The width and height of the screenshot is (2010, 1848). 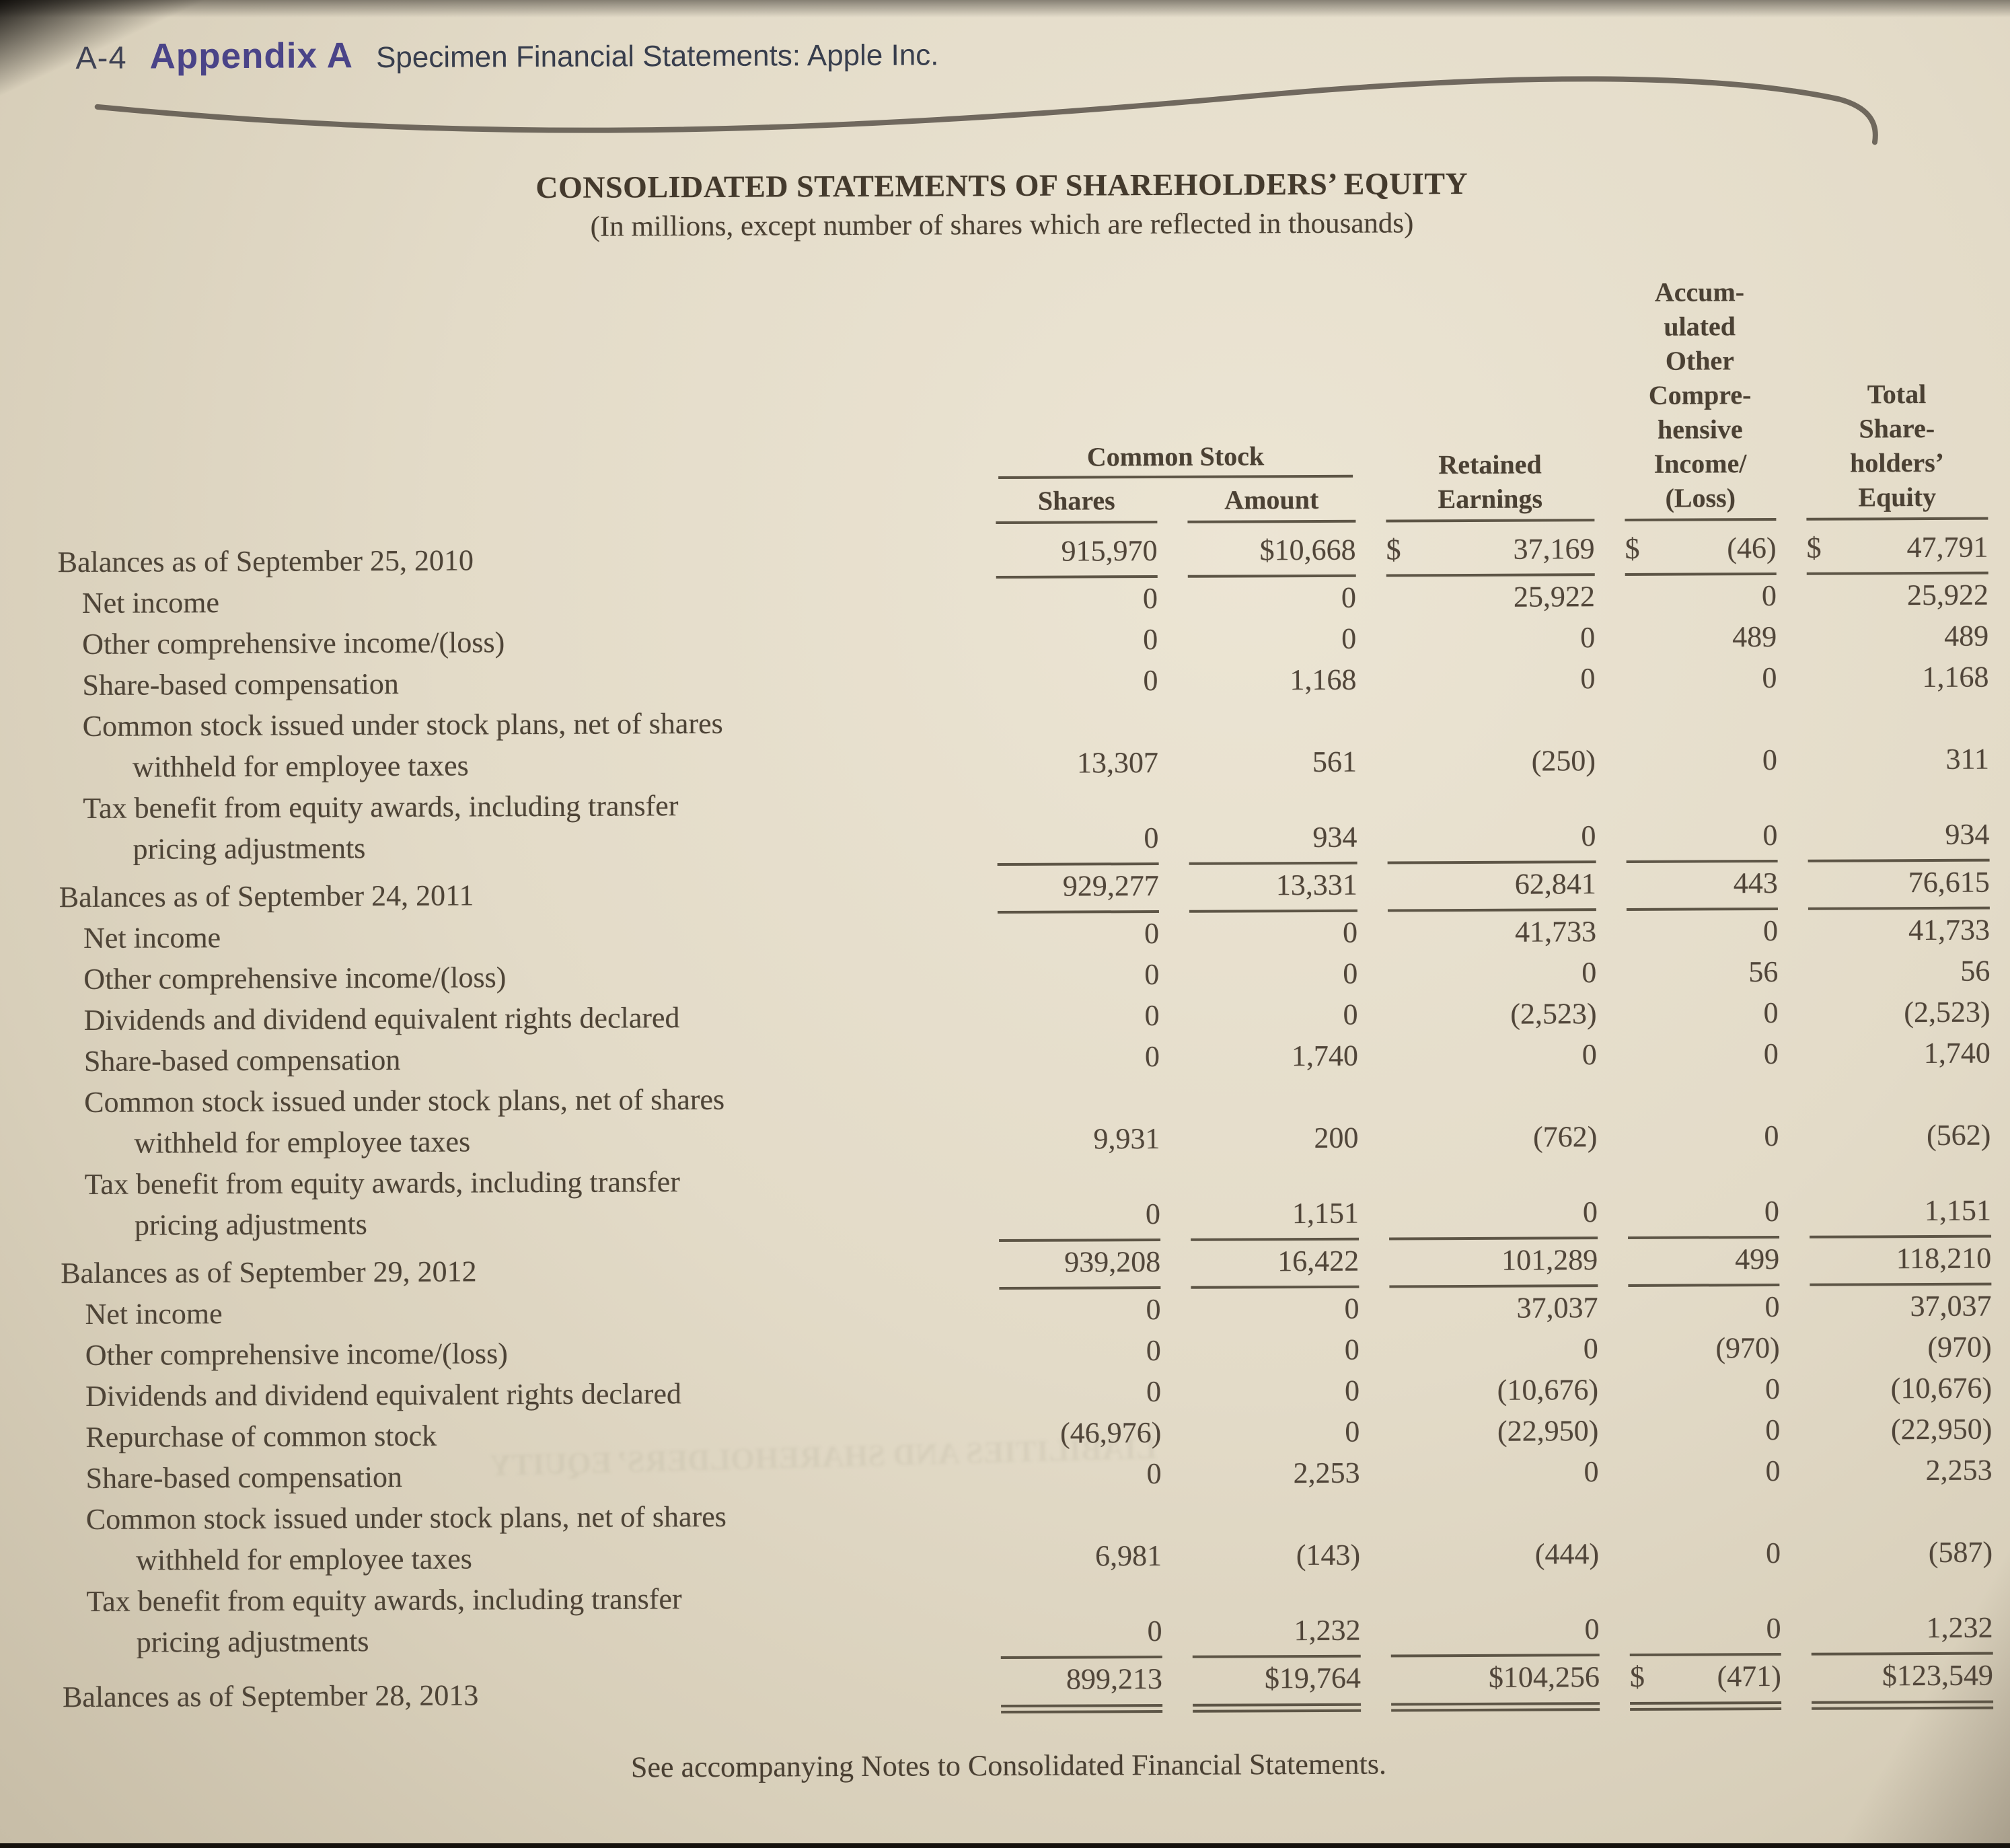 What do you see at coordinates (1902, 1553) in the screenshot?
I see `cell-total-equity: (587)` at bounding box center [1902, 1553].